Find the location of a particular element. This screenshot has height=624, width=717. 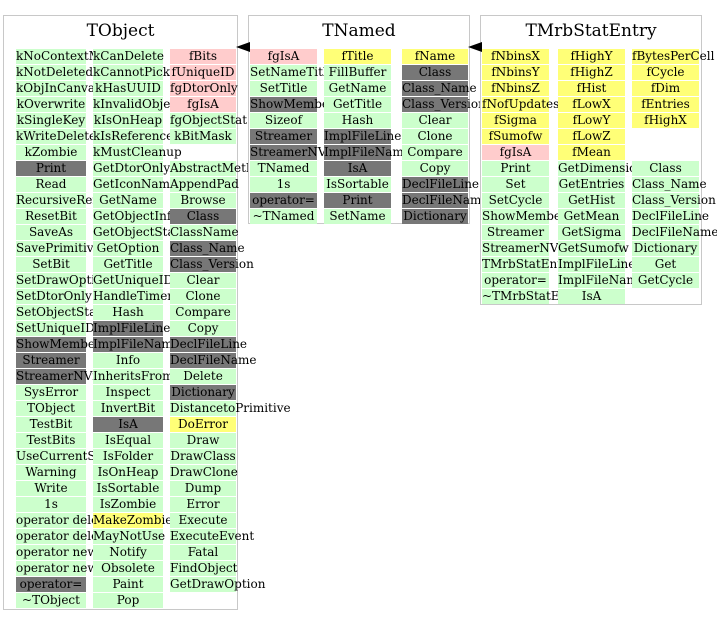

member-cell: GetSigma is located at coordinates (591, 232).